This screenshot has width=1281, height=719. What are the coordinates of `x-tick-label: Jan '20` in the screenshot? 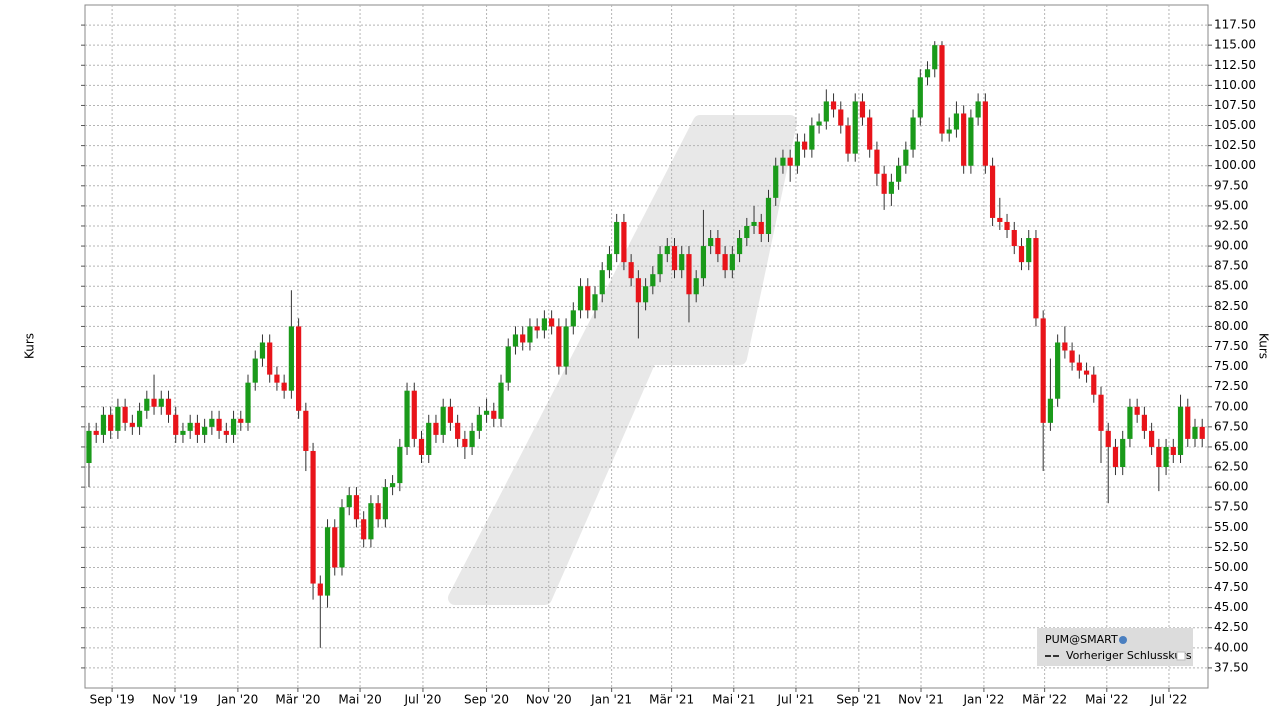 It's located at (237, 700).